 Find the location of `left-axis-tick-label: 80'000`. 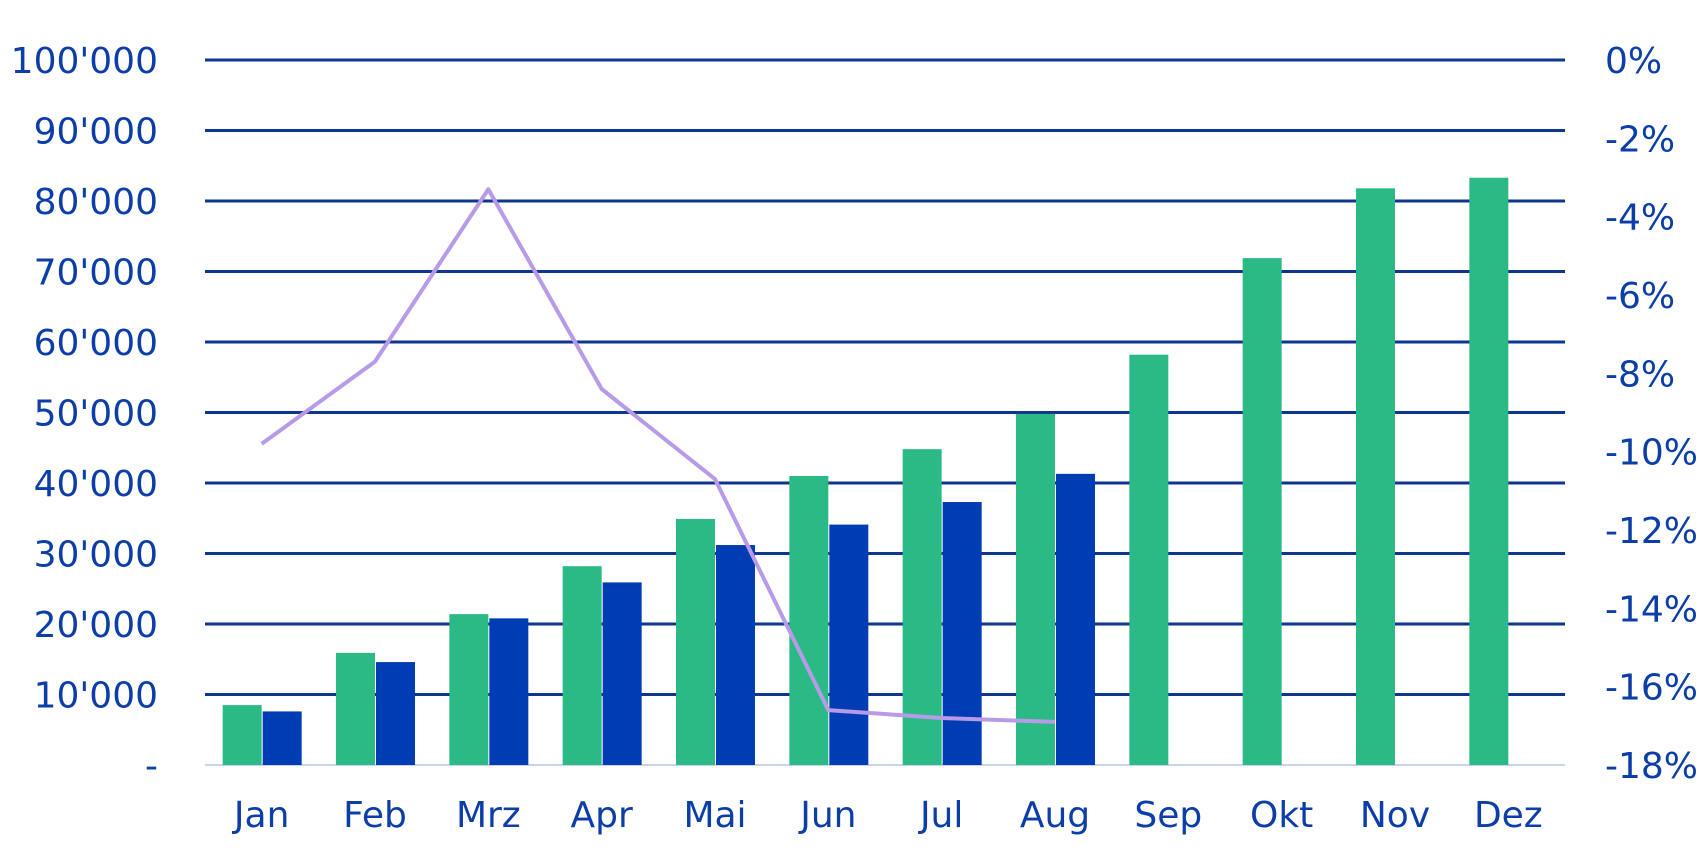

left-axis-tick-label: 80'000 is located at coordinates (96, 202).